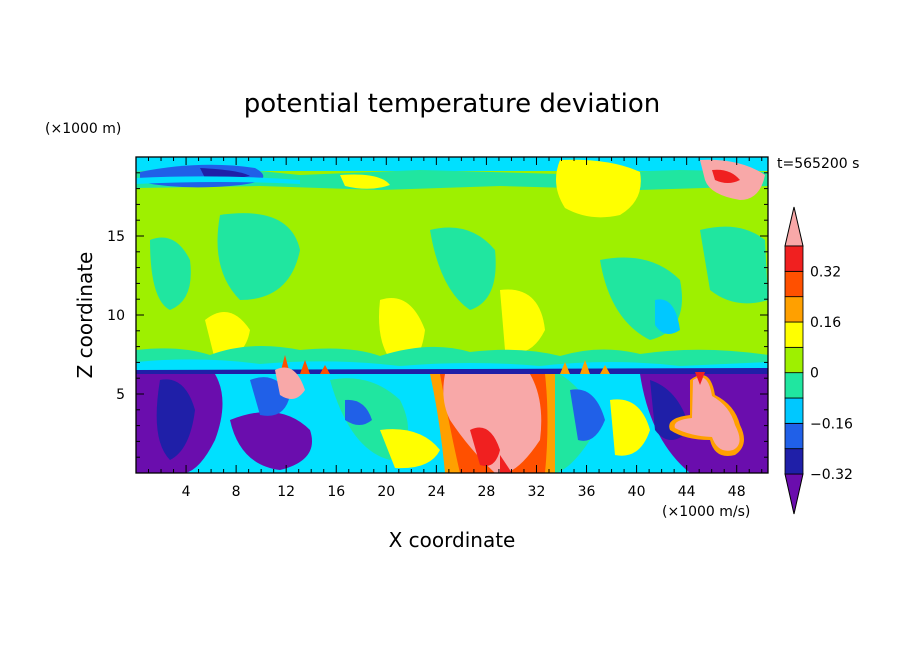 This screenshot has width=904, height=654. I want to click on x-tick-label: 44, so click(687, 492).